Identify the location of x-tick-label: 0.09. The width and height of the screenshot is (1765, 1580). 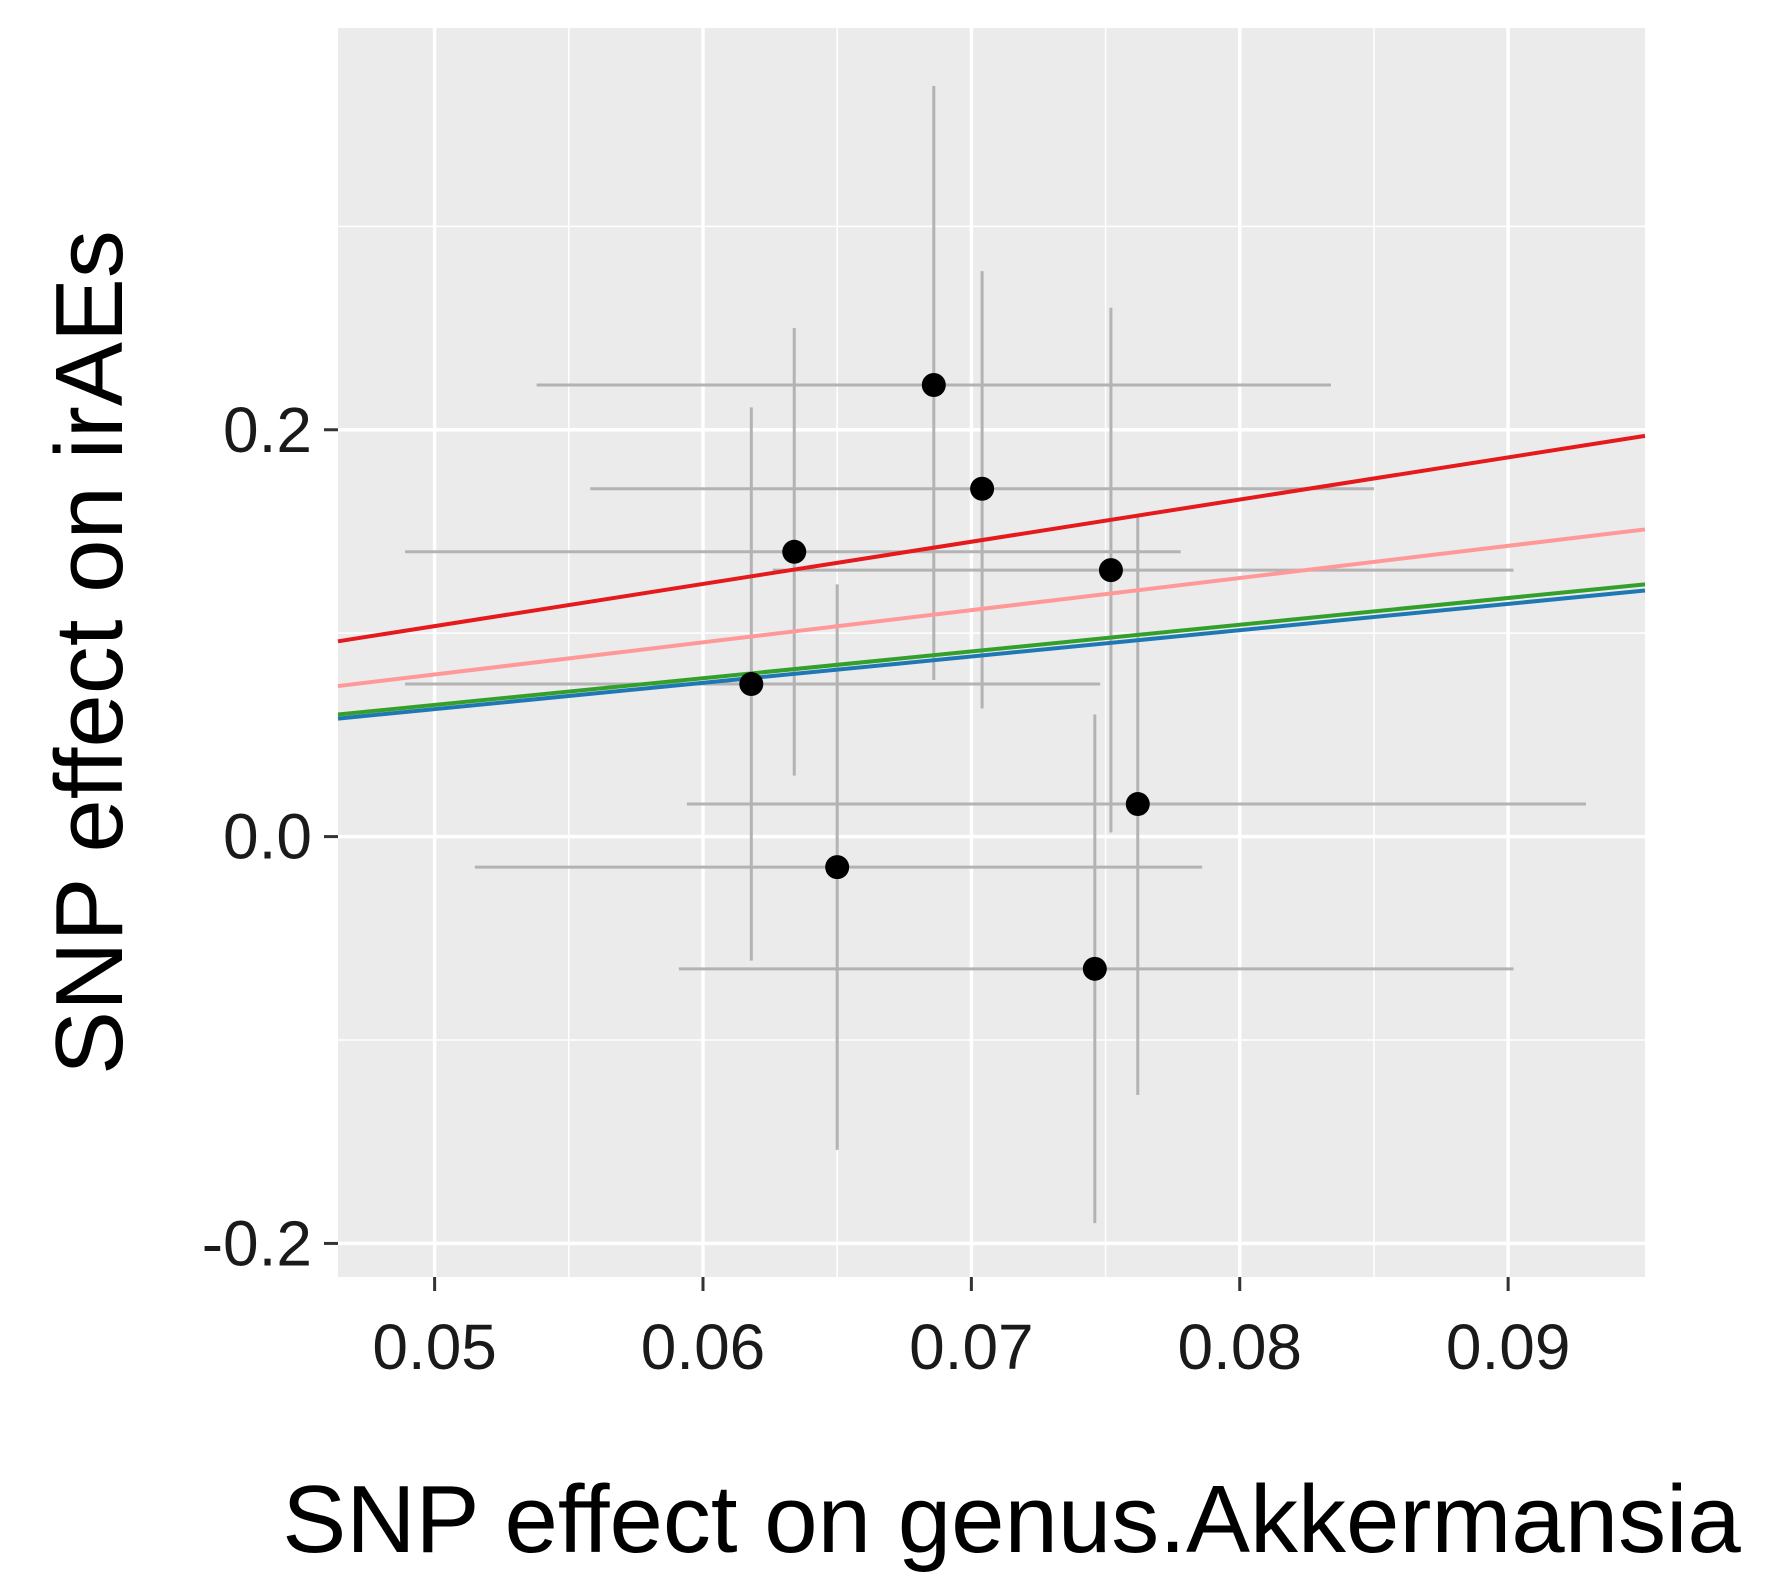
(1508, 1347).